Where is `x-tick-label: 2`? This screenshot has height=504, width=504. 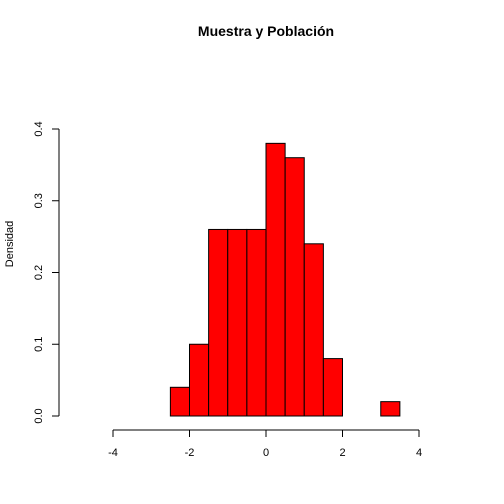 x-tick-label: 2 is located at coordinates (342, 453).